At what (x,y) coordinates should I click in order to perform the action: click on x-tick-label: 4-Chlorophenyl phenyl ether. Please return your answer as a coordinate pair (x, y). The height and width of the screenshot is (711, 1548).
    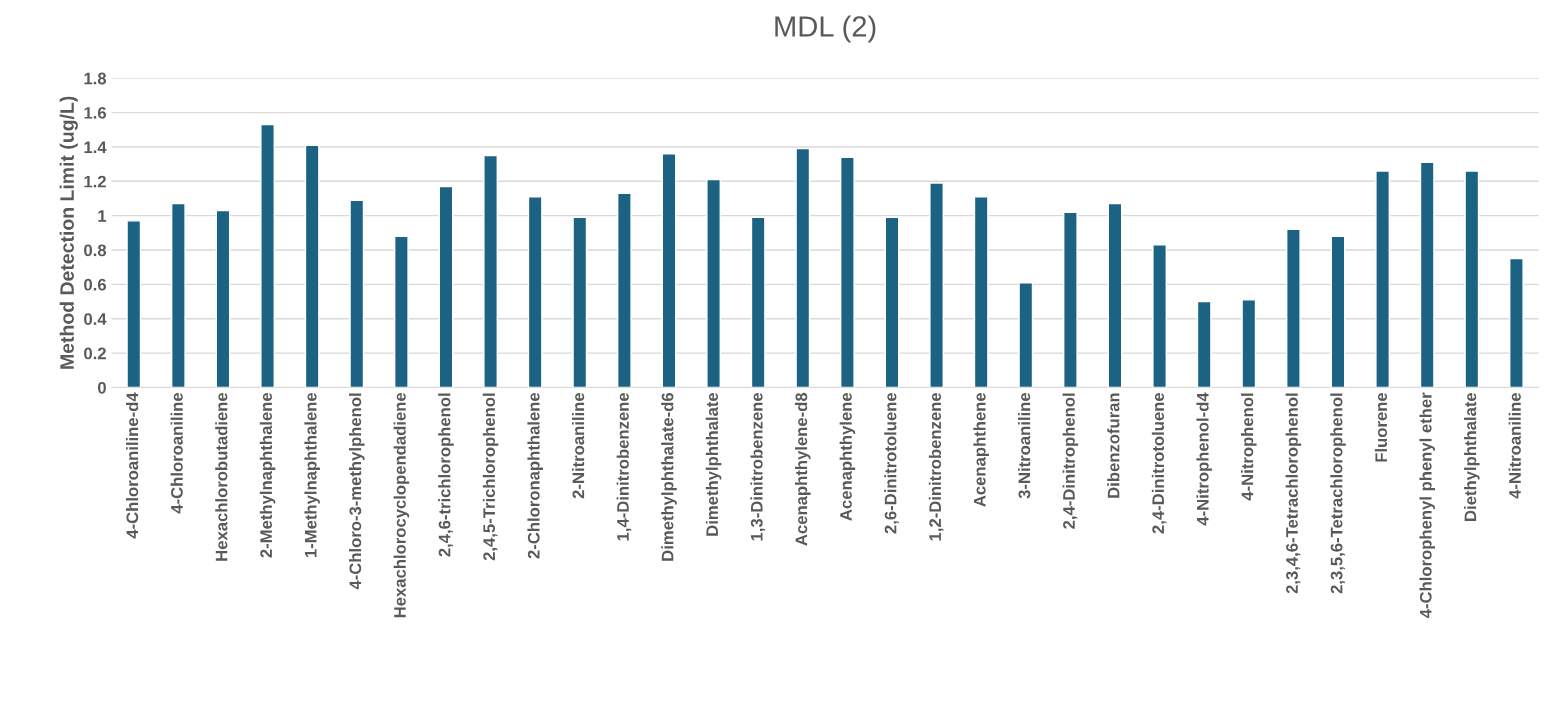
    Looking at the image, I should click on (1427, 505).